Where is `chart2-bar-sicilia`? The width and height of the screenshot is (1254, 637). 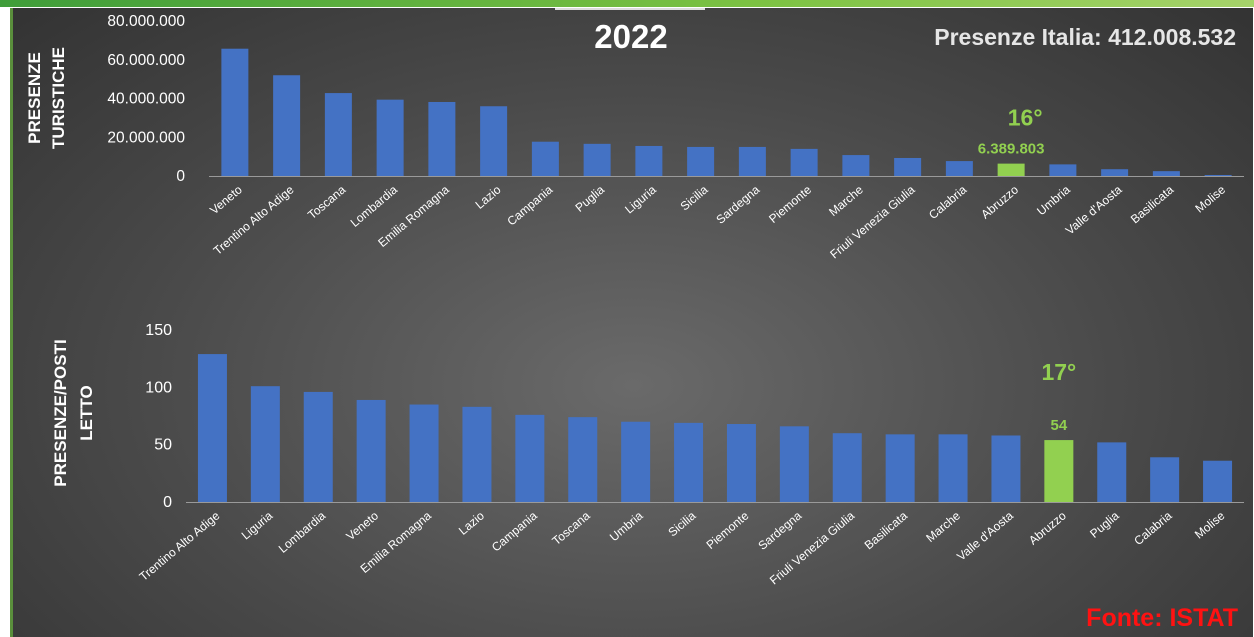
chart2-bar-sicilia is located at coordinates (689, 462).